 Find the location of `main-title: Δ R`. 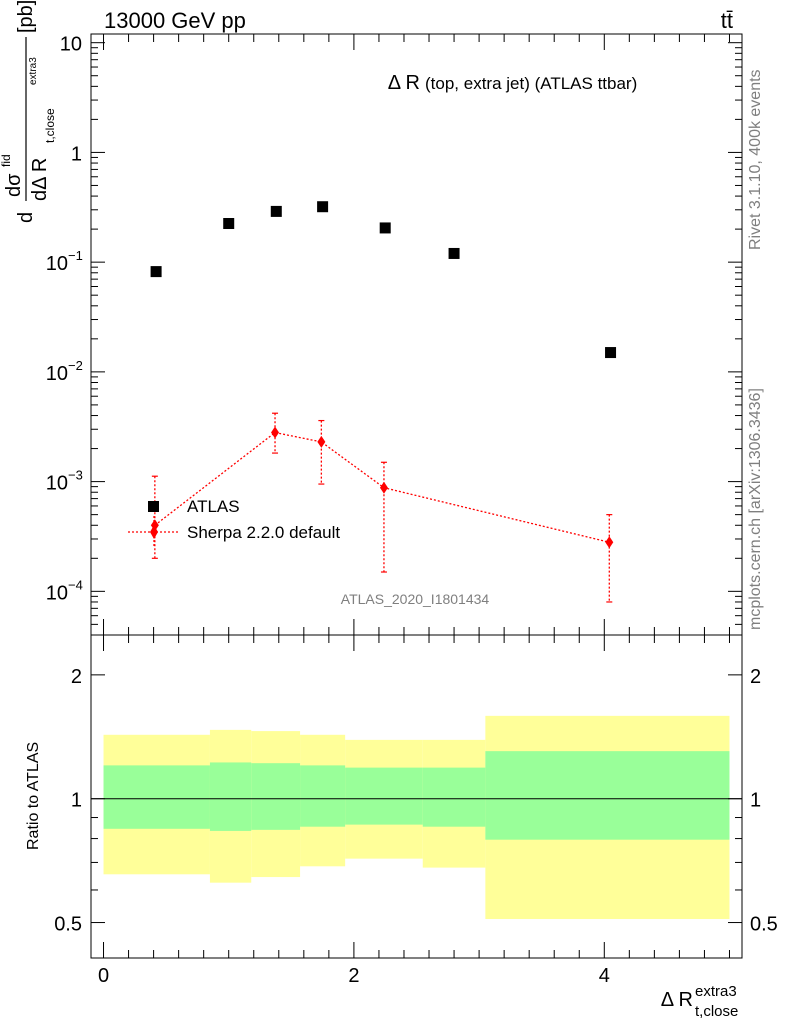

main-title: Δ R is located at coordinates (404, 83).